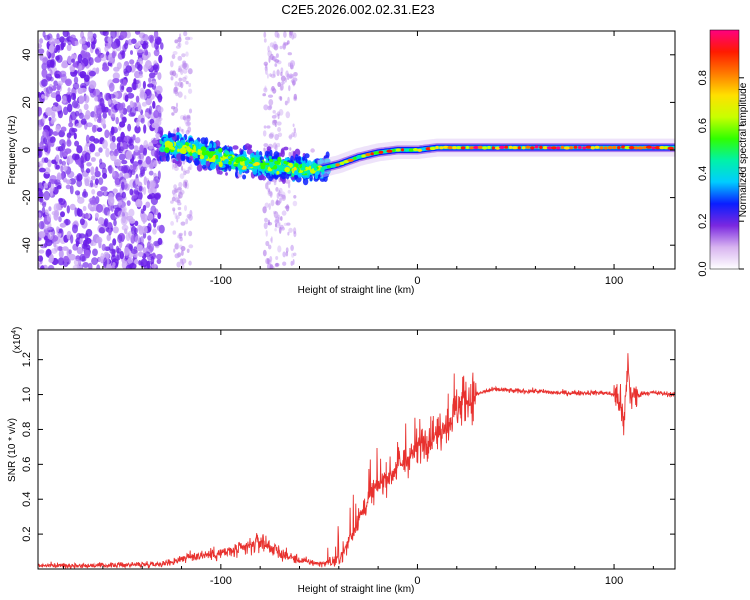  I want to click on colorbar-tick-label: 0.8, so click(703, 77).